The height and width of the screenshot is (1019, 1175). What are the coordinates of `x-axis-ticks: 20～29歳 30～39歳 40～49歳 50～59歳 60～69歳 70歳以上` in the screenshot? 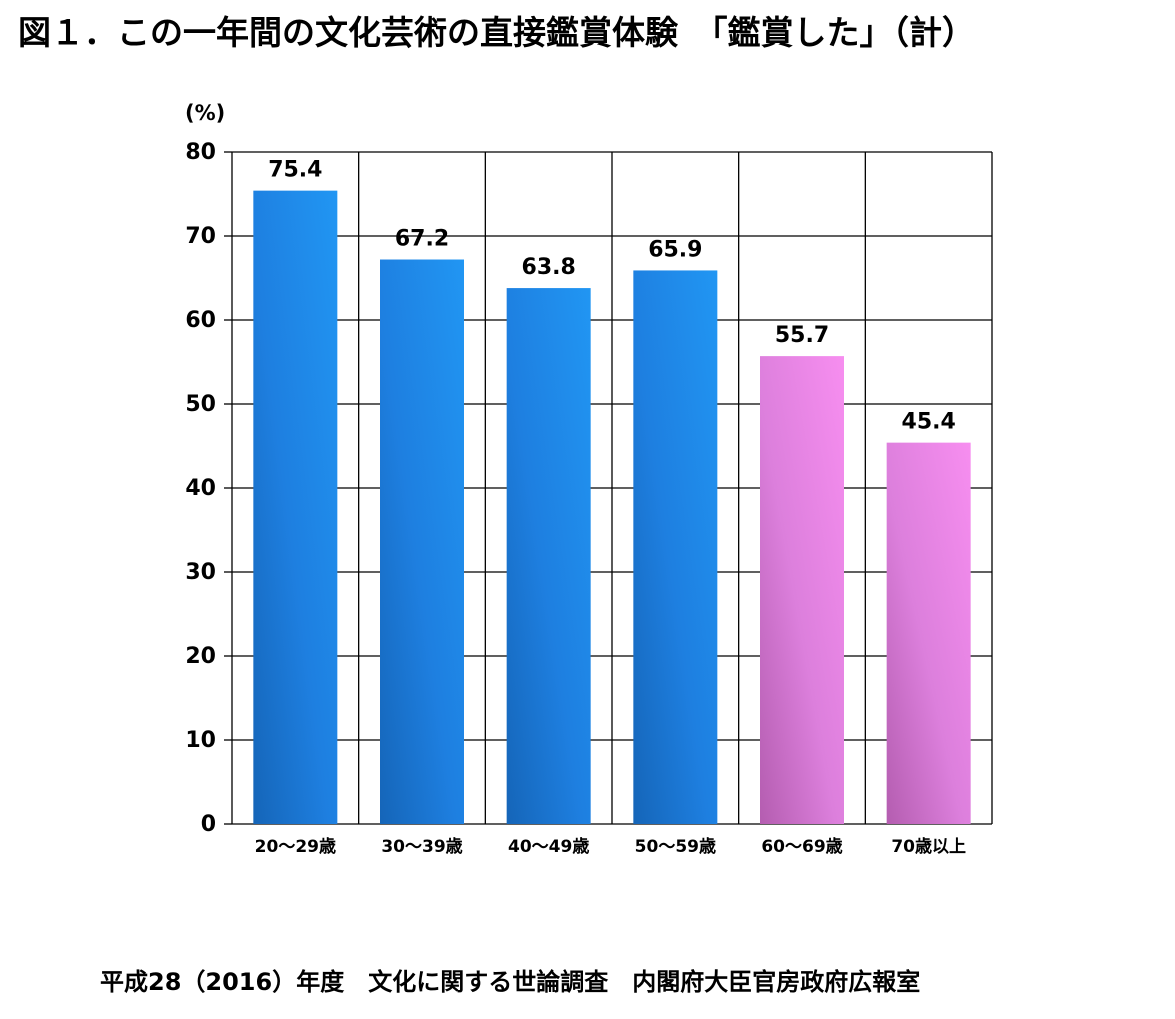 It's located at (610, 846).